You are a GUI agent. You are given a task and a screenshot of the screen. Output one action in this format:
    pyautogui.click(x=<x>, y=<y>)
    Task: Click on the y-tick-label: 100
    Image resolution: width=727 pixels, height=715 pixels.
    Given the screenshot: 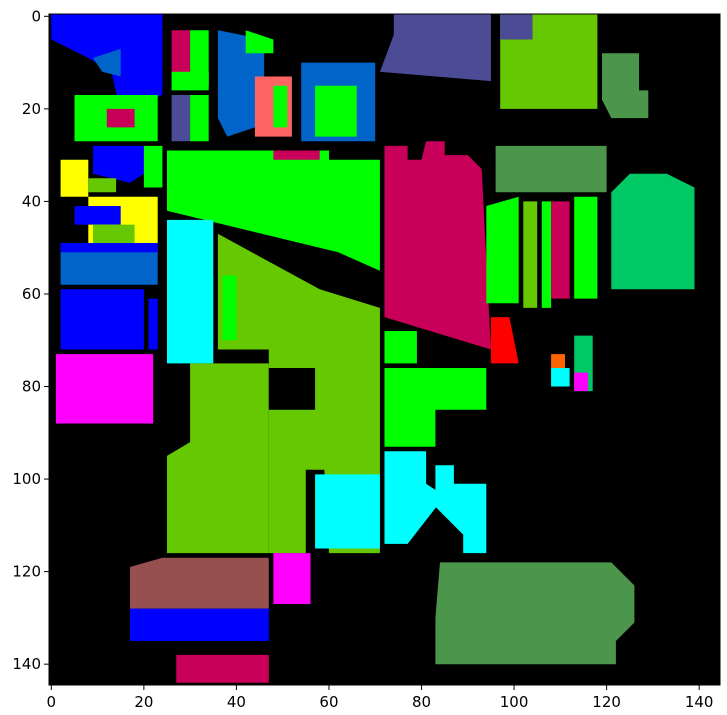 What is the action you would take?
    pyautogui.click(x=26, y=479)
    